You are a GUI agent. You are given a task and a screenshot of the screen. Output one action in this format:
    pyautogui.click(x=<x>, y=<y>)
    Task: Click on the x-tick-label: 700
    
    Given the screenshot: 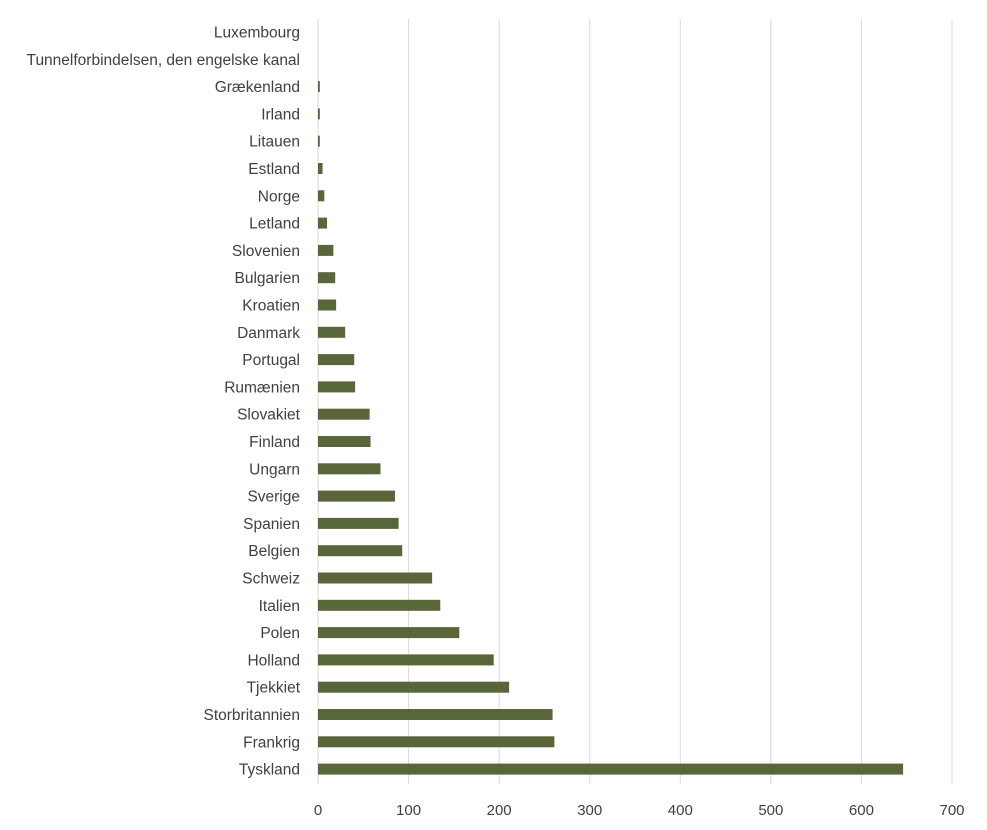 What is the action you would take?
    pyautogui.click(x=951, y=810)
    